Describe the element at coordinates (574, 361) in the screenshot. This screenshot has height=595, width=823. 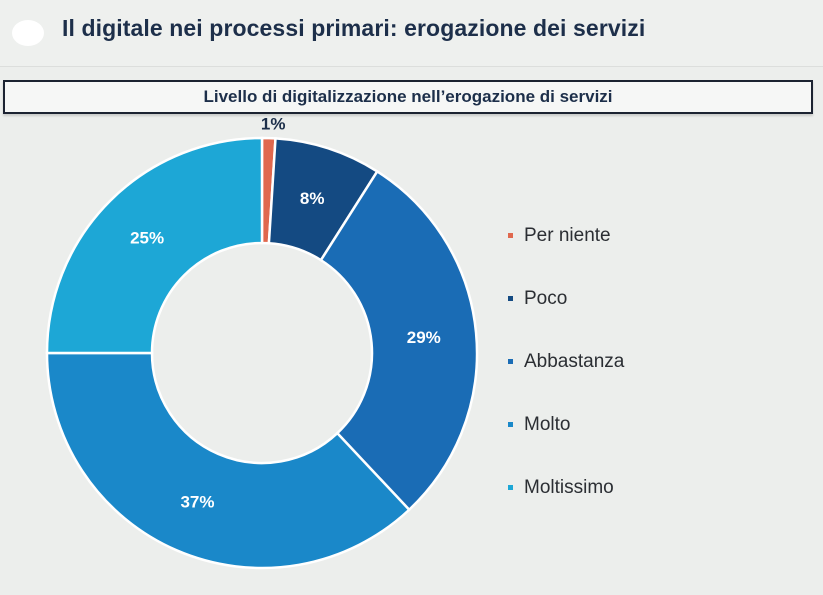
I see `legend-label: Abbastanza` at that location.